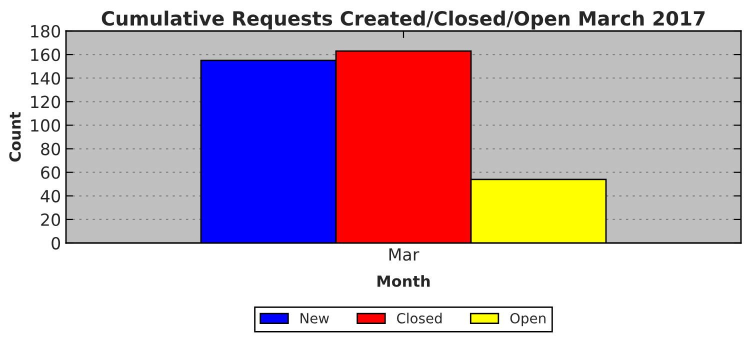 This screenshot has height=339, width=751. Describe the element at coordinates (50, 196) in the screenshot. I see `y-tick-label: 40` at that location.